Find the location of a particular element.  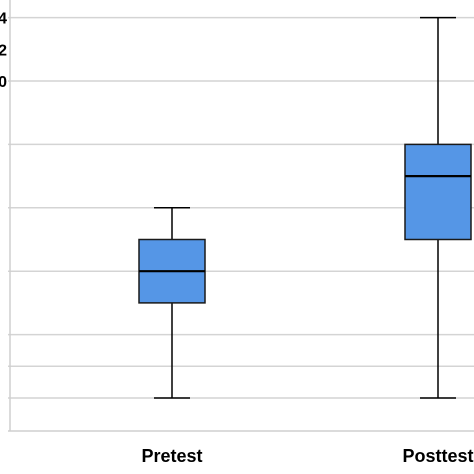

y-axis-tick-labels: 4 2 0 is located at coordinates (3, 51).